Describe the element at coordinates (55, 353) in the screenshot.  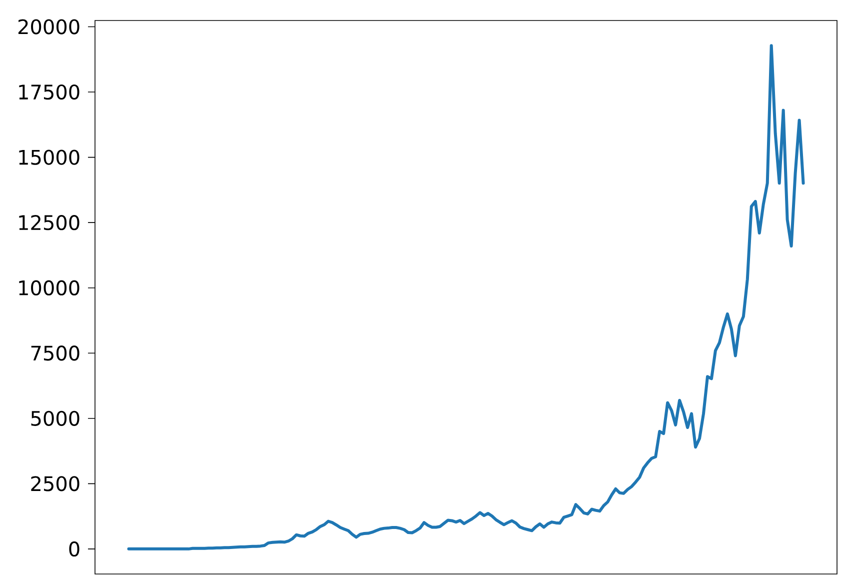
I see `y-tick-label: 7500` at that location.